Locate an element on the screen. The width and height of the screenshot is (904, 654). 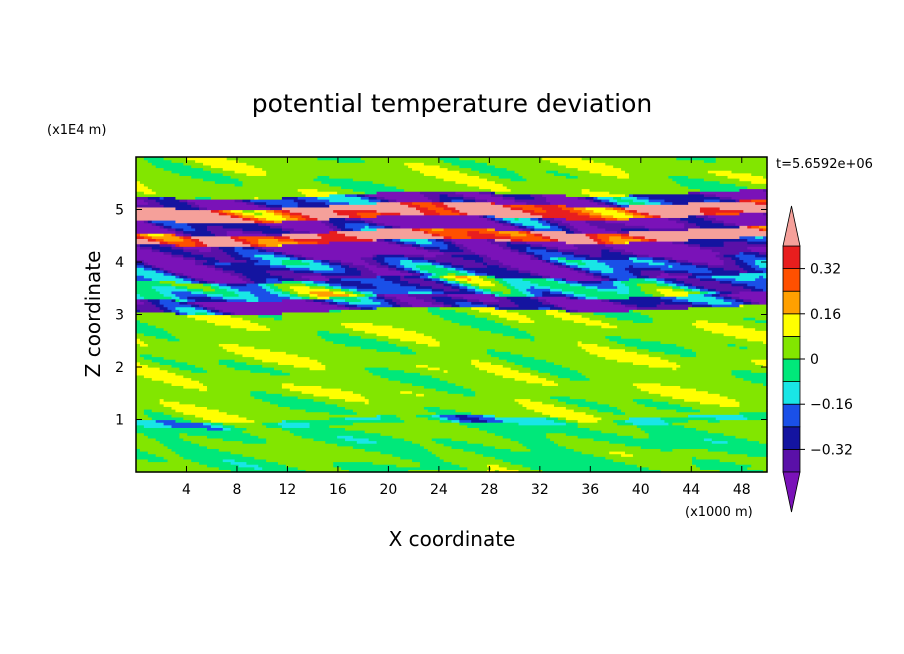
colorbar-extend-min is located at coordinates (791, 492).